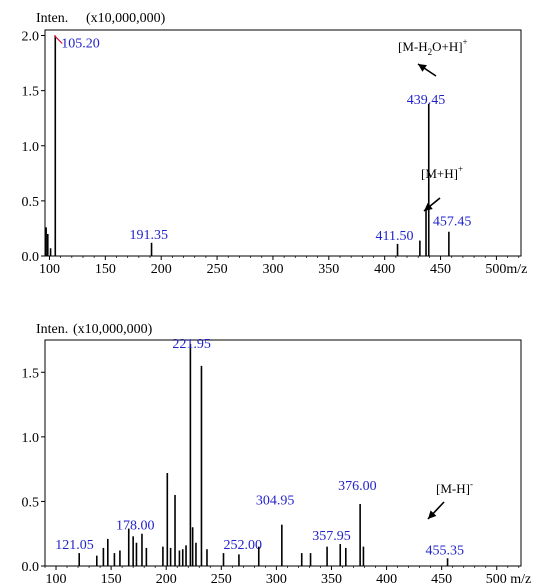 The image size is (536, 587). Describe the element at coordinates (426, 100) in the screenshot. I see `peak-label: 439.45` at that location.